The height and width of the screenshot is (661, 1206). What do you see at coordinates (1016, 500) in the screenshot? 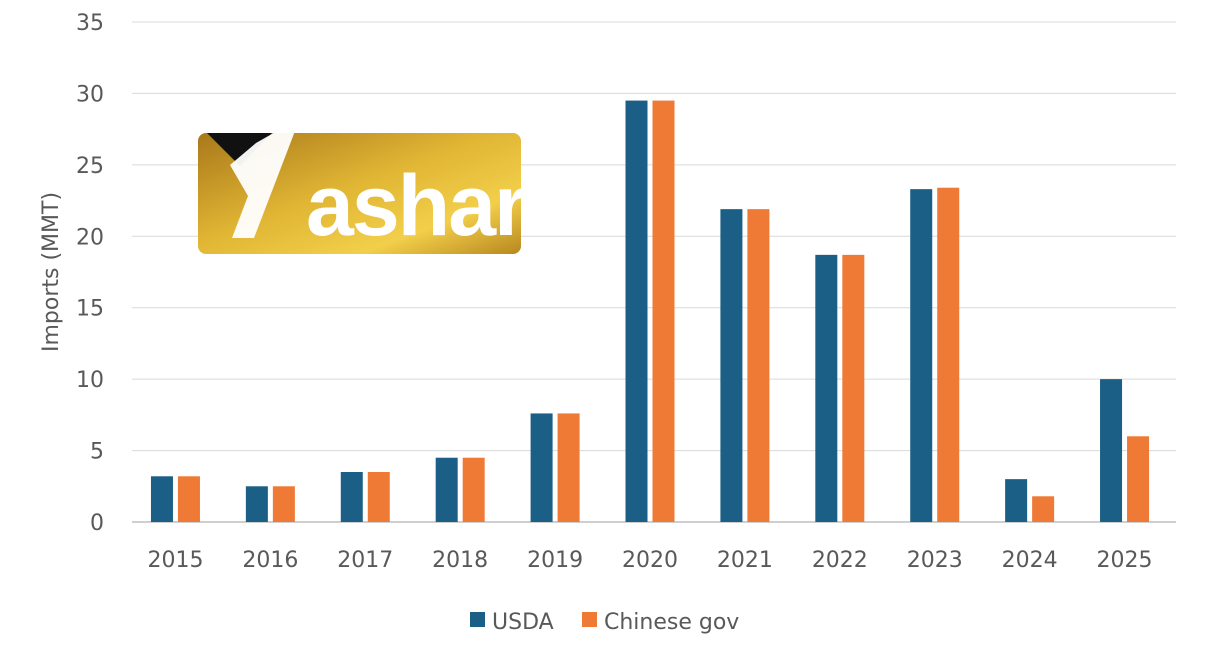
I see `bar-usda-2024` at bounding box center [1016, 500].